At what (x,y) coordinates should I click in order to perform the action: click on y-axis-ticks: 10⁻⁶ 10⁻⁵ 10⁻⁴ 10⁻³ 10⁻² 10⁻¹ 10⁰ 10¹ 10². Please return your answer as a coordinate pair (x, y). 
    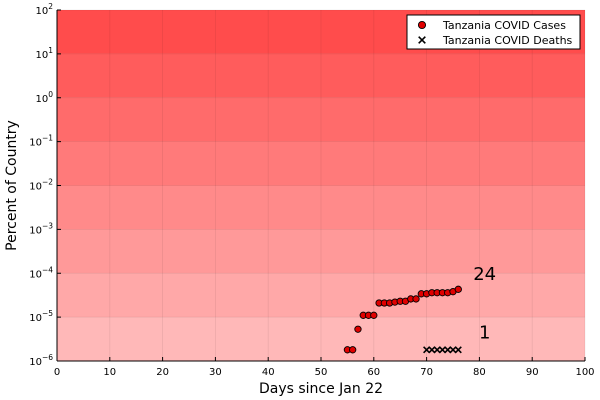
    Looking at the image, I should click on (45, 185).